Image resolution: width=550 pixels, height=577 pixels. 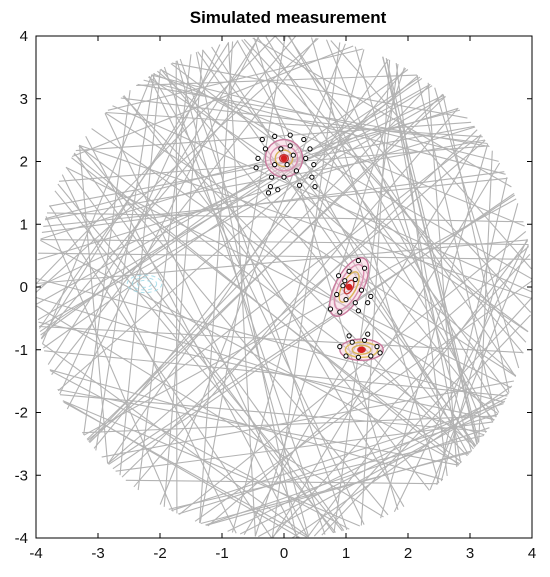 I want to click on x-tick-label: -3, so click(x=97, y=553).